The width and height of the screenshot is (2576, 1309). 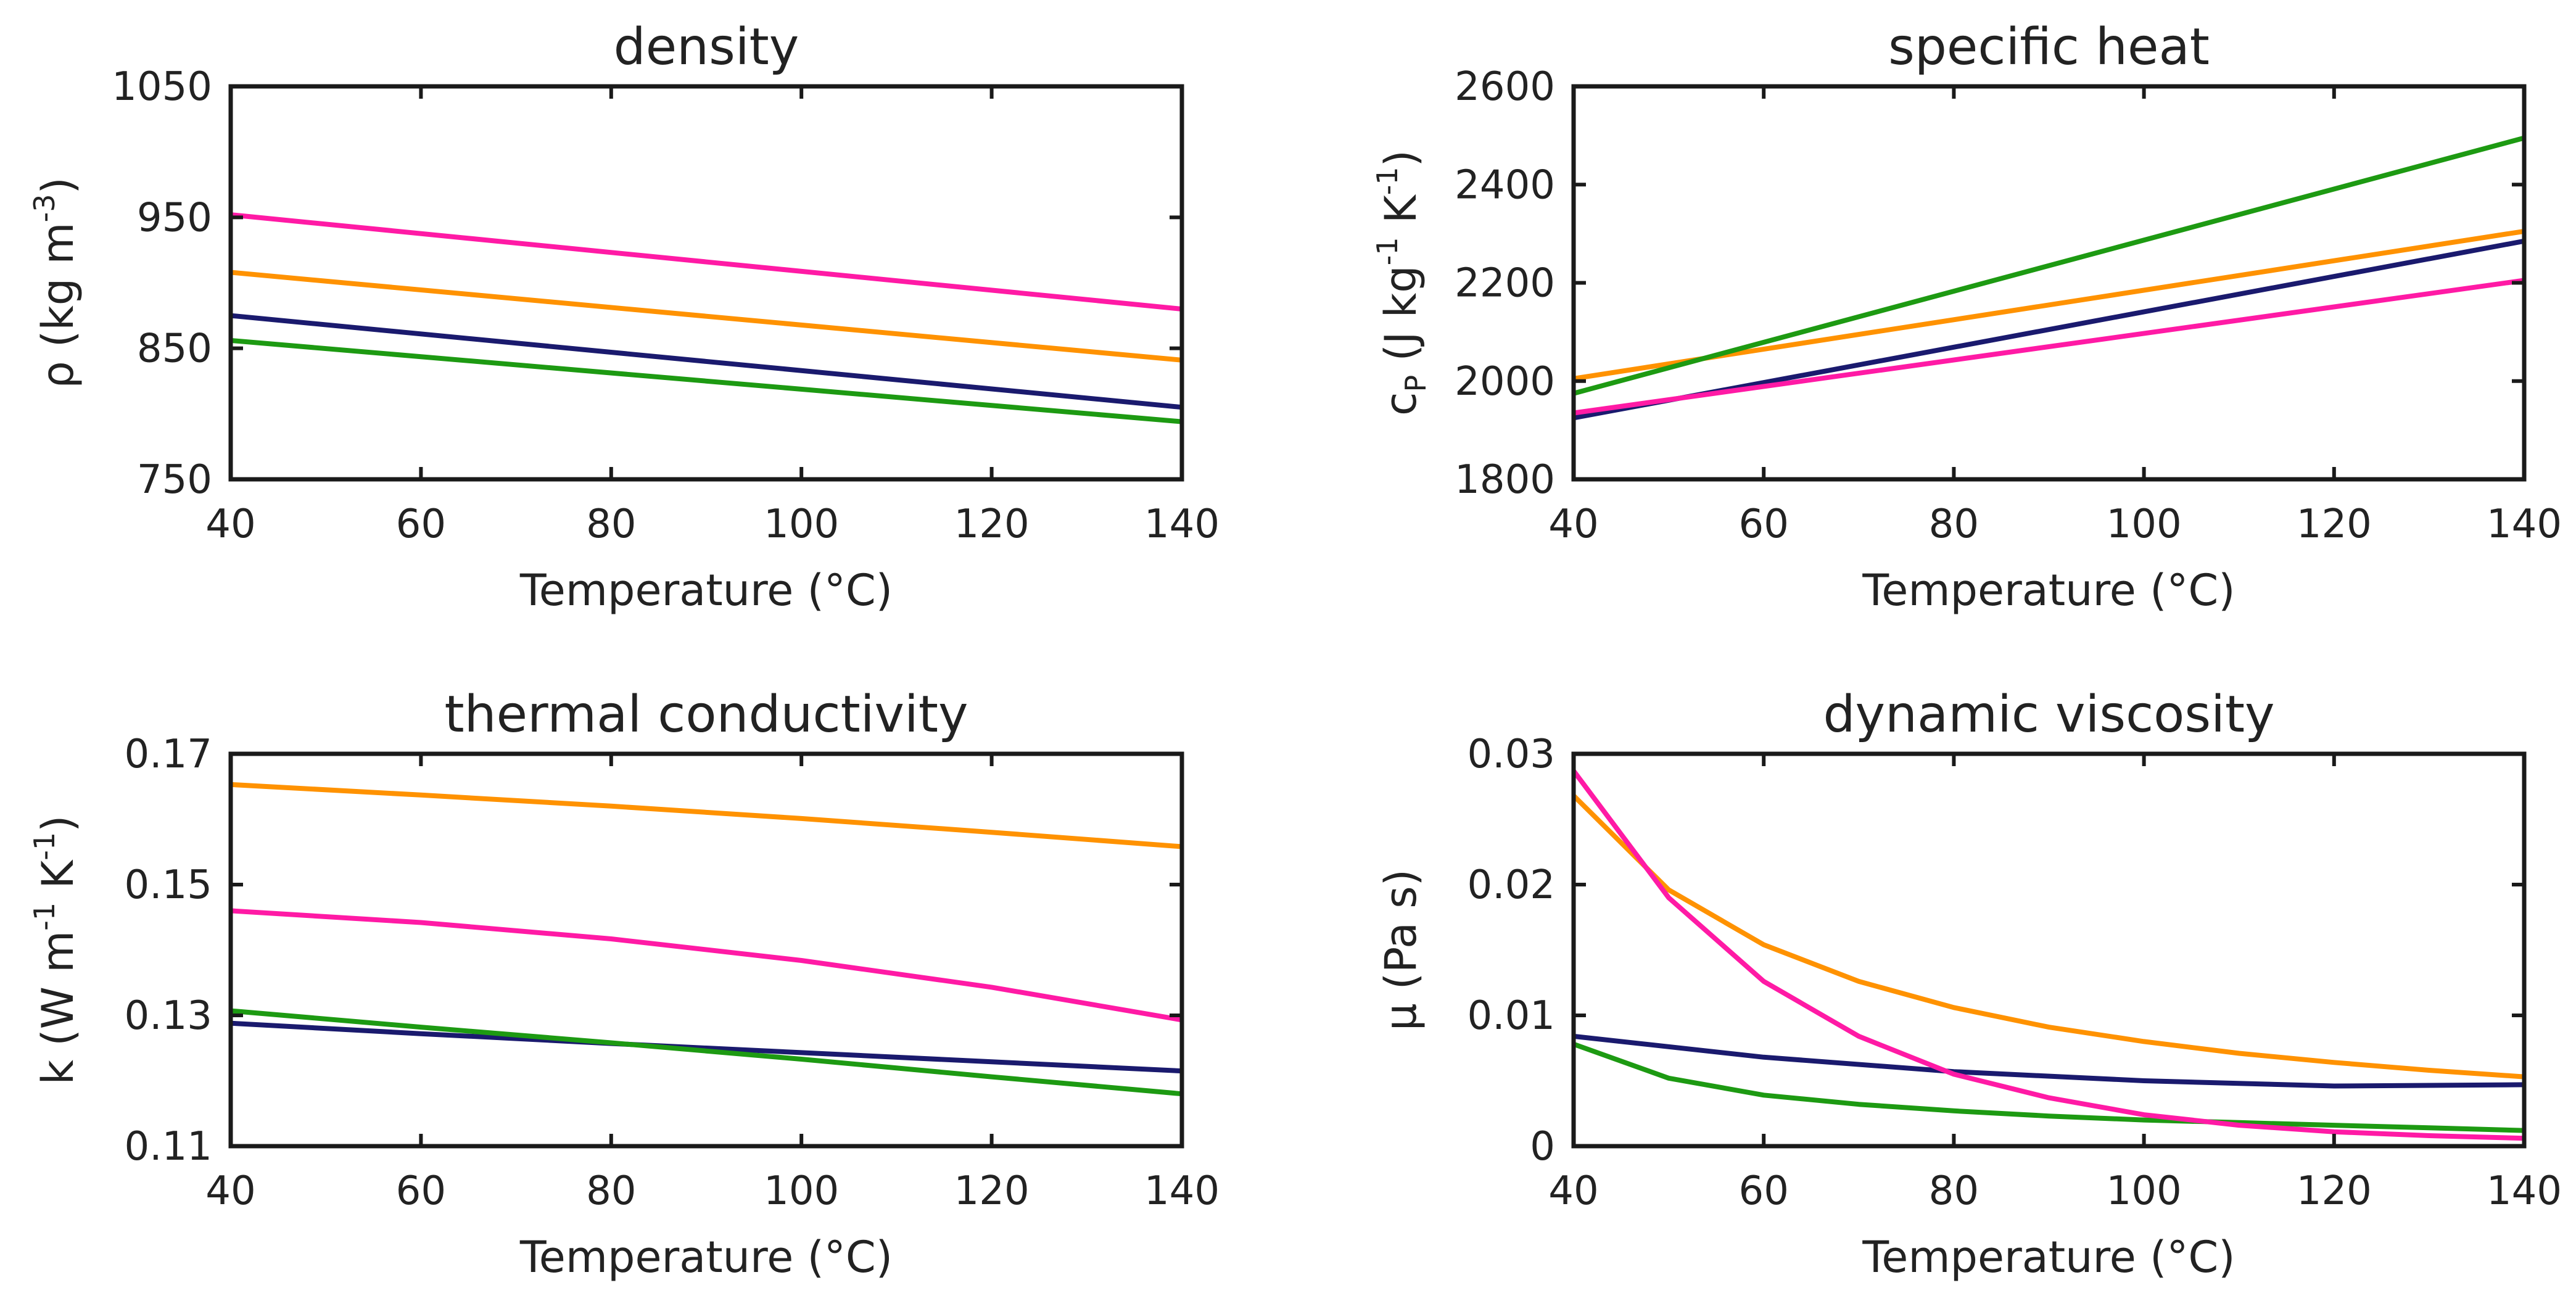 I want to click on chart-title: thermal conductivity, so click(x=706, y=714).